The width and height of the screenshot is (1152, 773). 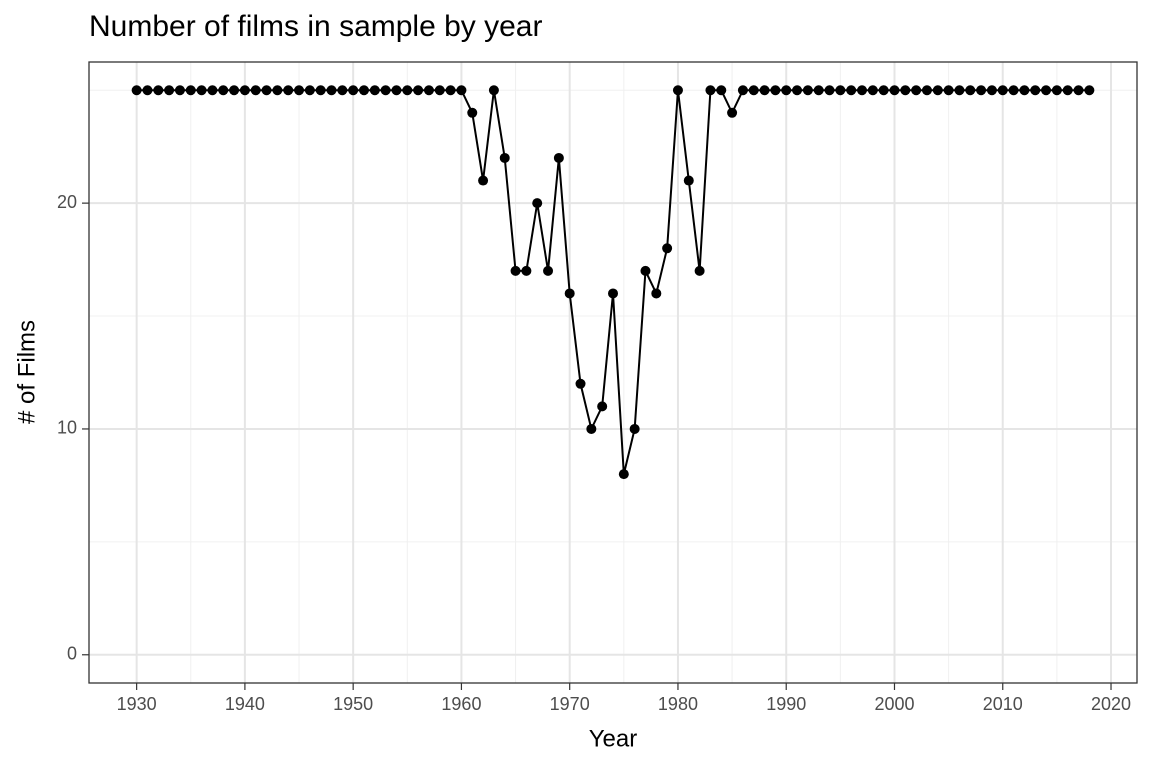 What do you see at coordinates (245, 704) in the screenshot?
I see `x-tick-label: 1940` at bounding box center [245, 704].